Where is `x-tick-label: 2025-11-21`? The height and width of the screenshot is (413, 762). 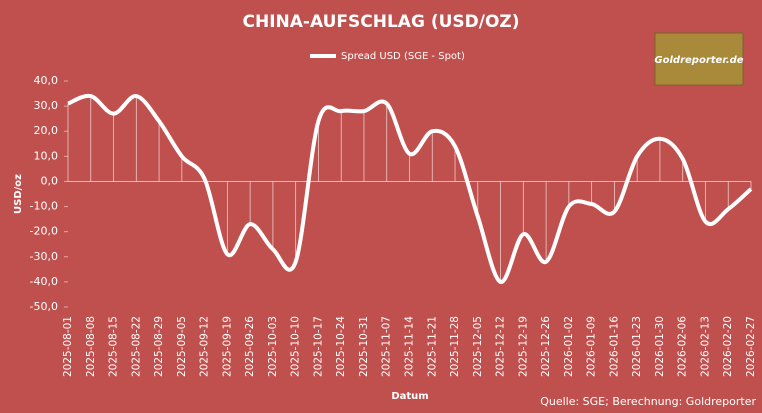
x-tick-label: 2025-11-21 is located at coordinates (432, 346).